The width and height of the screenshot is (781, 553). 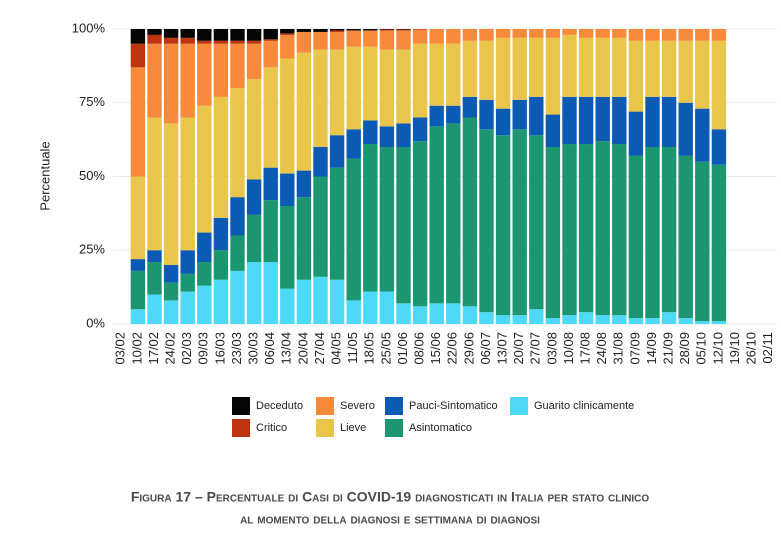 What do you see at coordinates (717, 348) in the screenshot?
I see `x-tick-label: 12/10` at bounding box center [717, 348].